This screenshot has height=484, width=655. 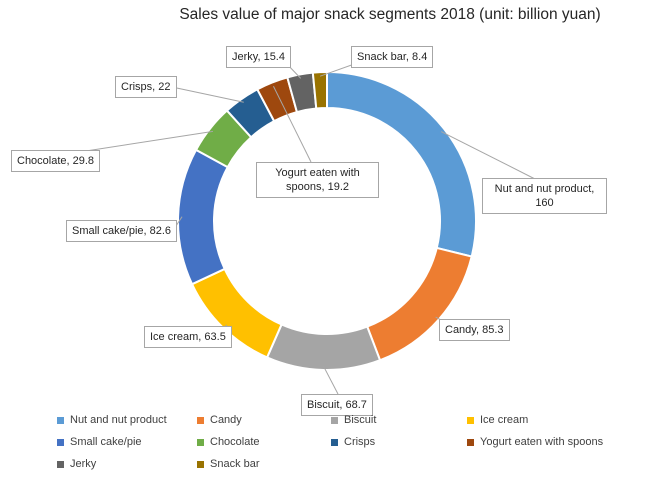 I want to click on data-label-3: Ice cream, 63.5, so click(x=188, y=337).